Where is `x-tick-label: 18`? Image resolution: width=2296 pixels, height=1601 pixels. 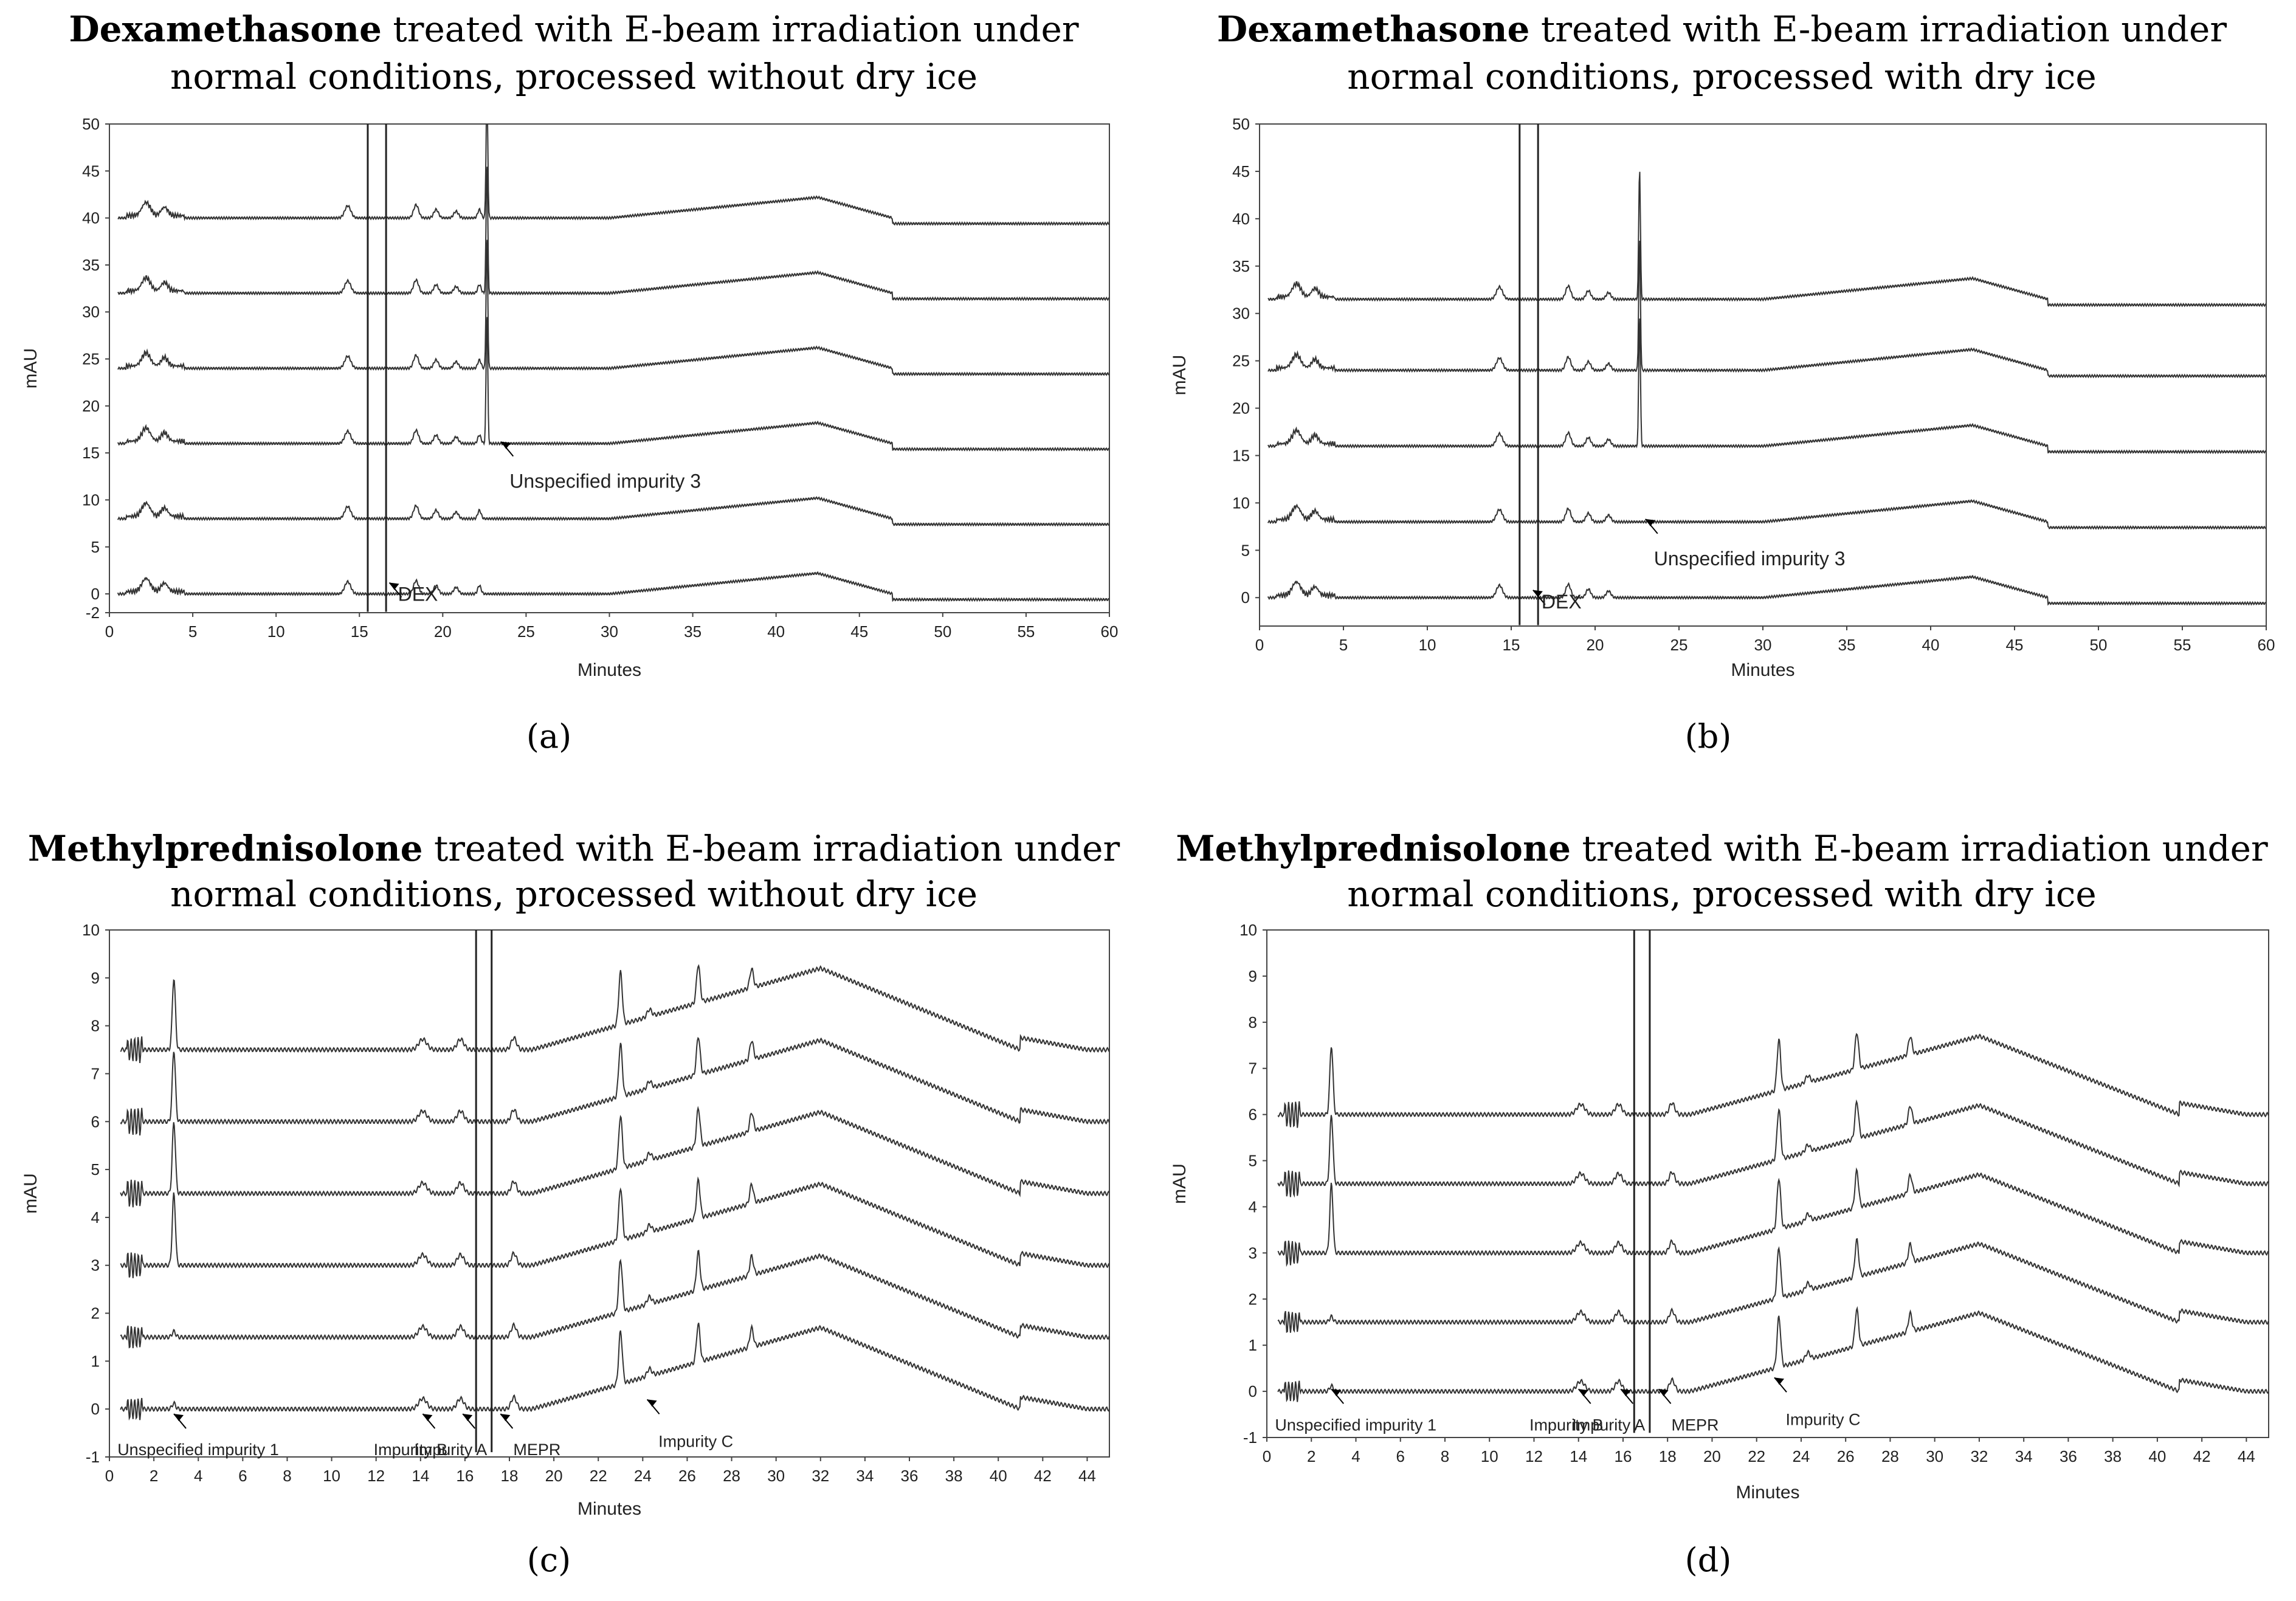
x-tick-label: 18 is located at coordinates (1668, 1456).